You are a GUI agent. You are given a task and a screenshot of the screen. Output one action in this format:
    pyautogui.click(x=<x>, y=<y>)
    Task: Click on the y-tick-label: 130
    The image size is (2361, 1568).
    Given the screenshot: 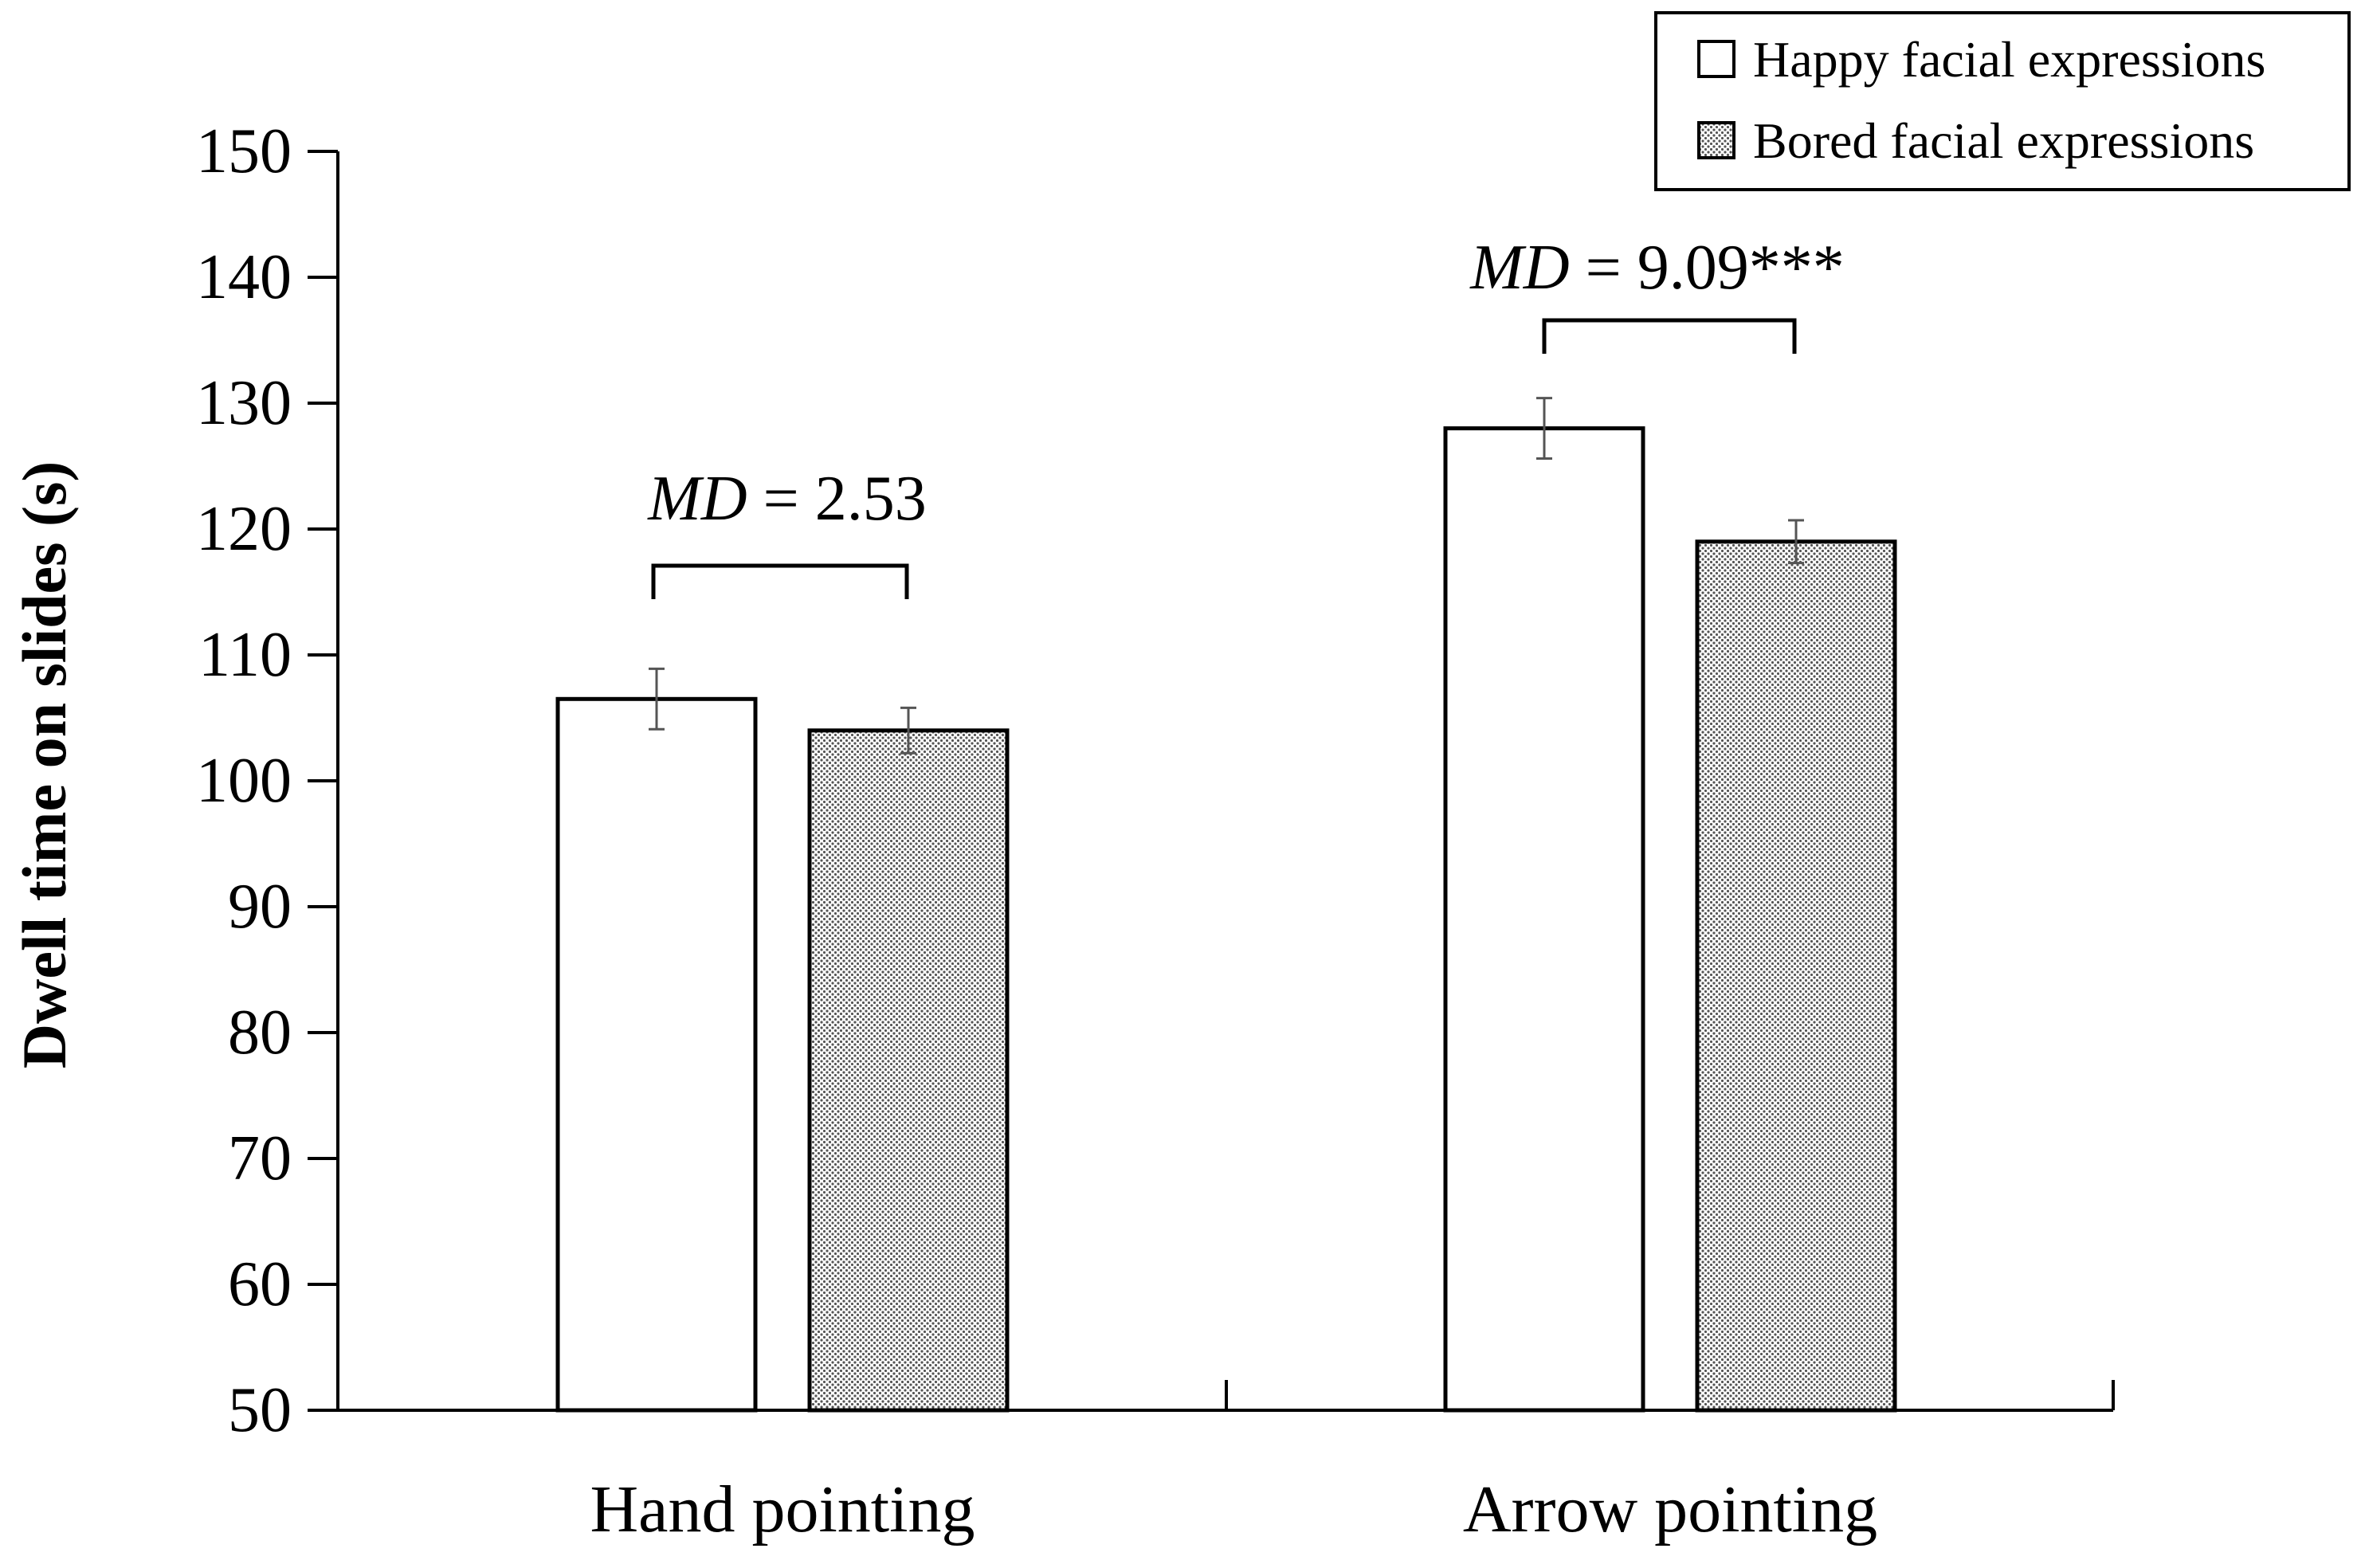 What is the action you would take?
    pyautogui.click(x=244, y=403)
    